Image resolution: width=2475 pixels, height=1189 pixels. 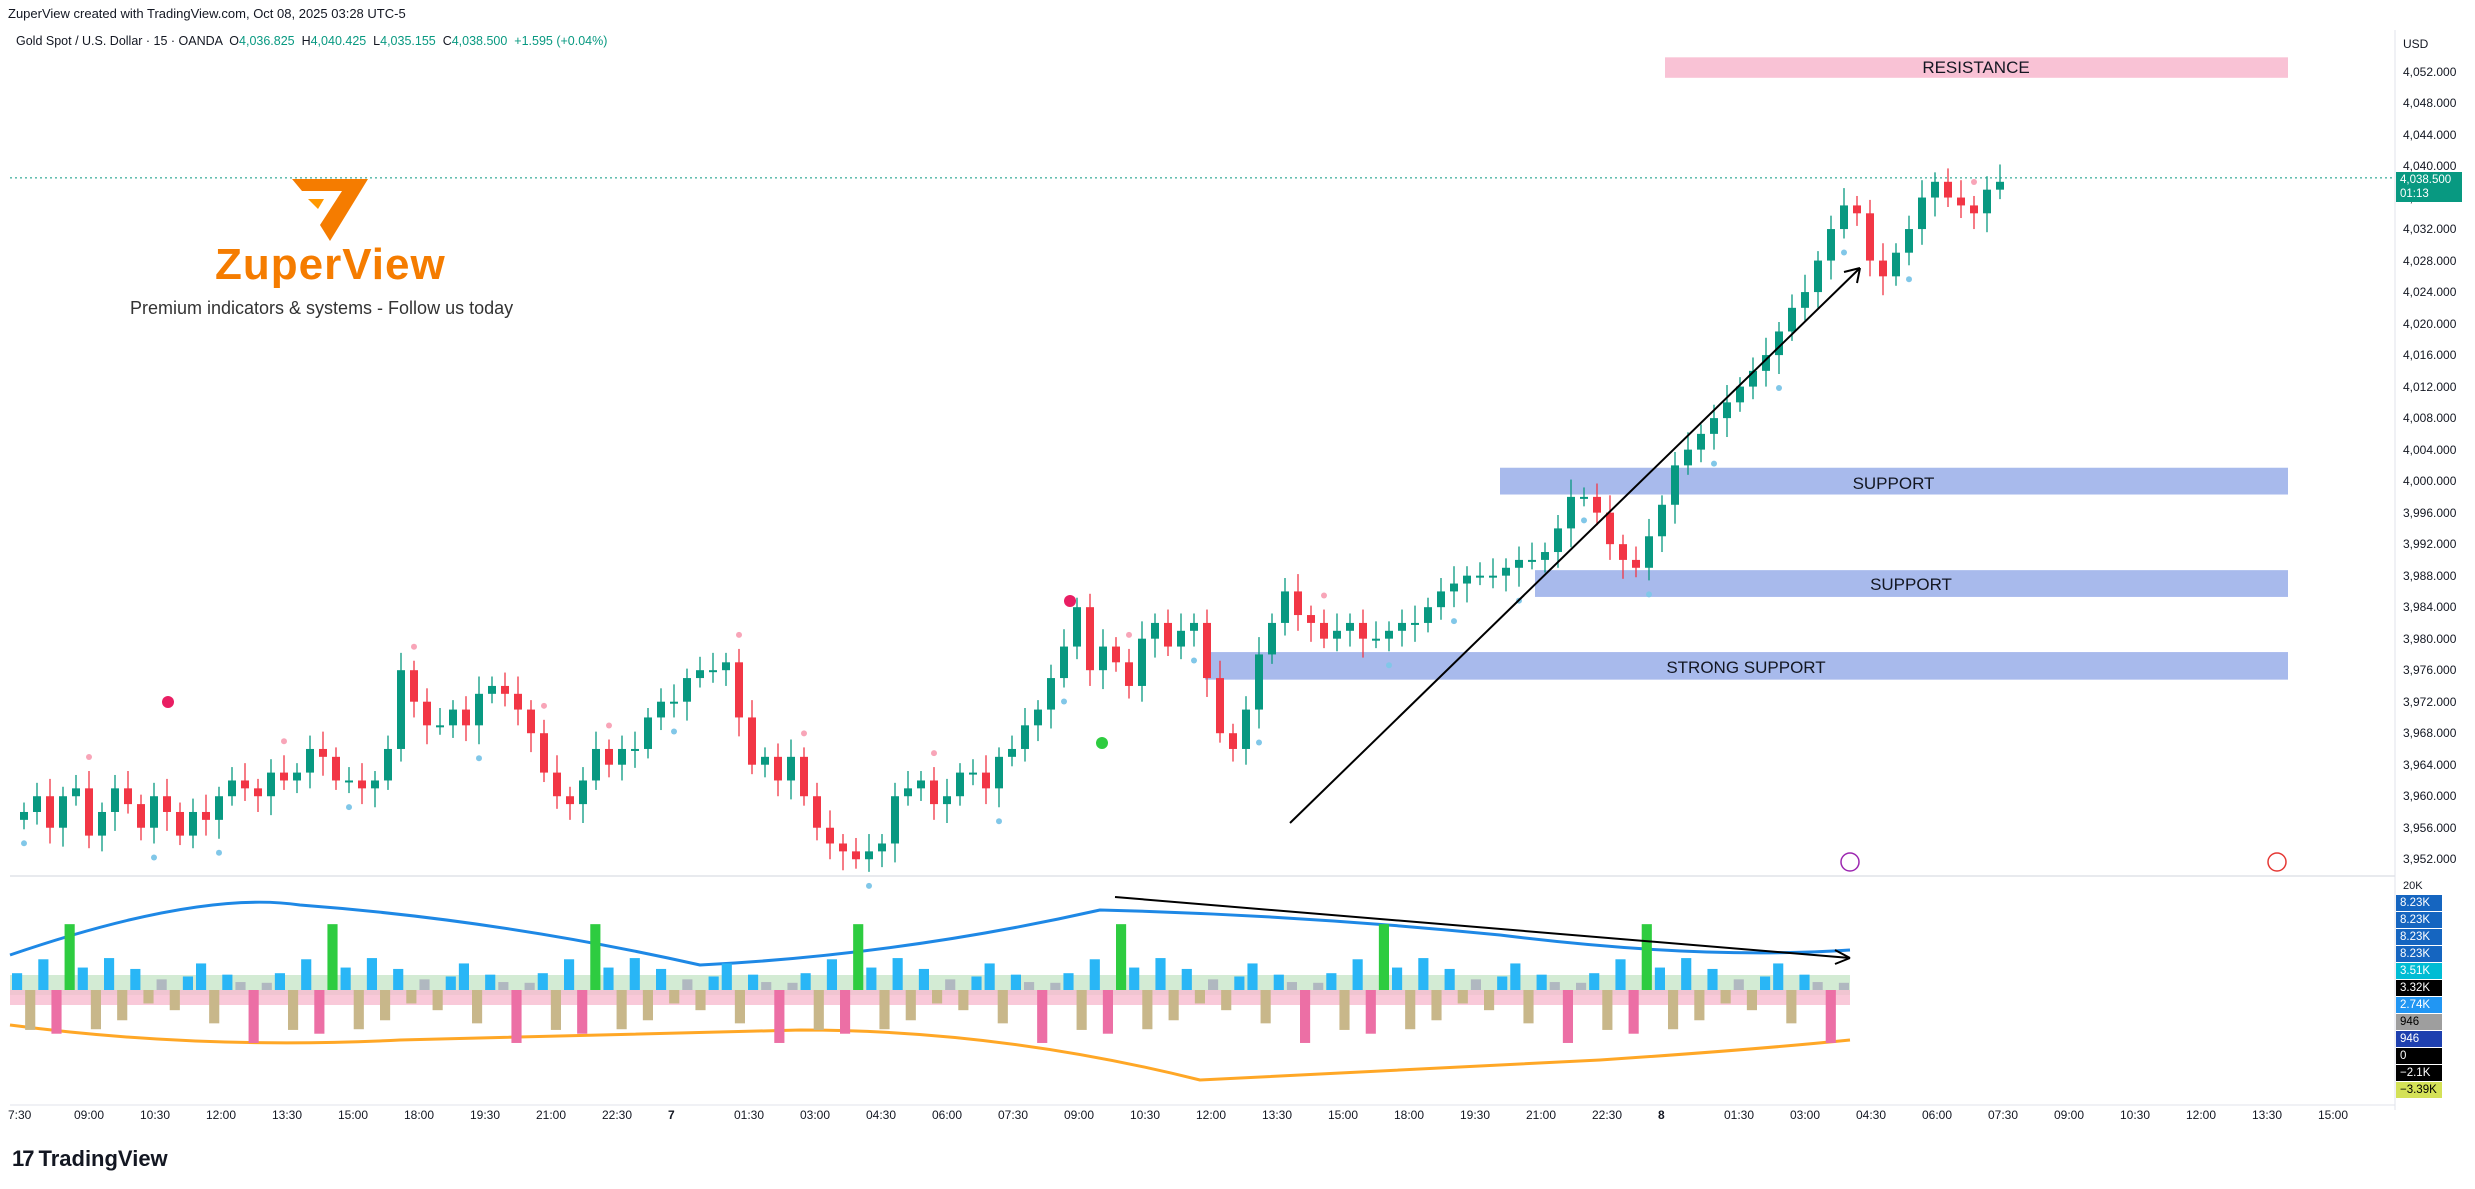 What do you see at coordinates (2069, 1115) in the screenshot?
I see `time-tick: 09:00` at bounding box center [2069, 1115].